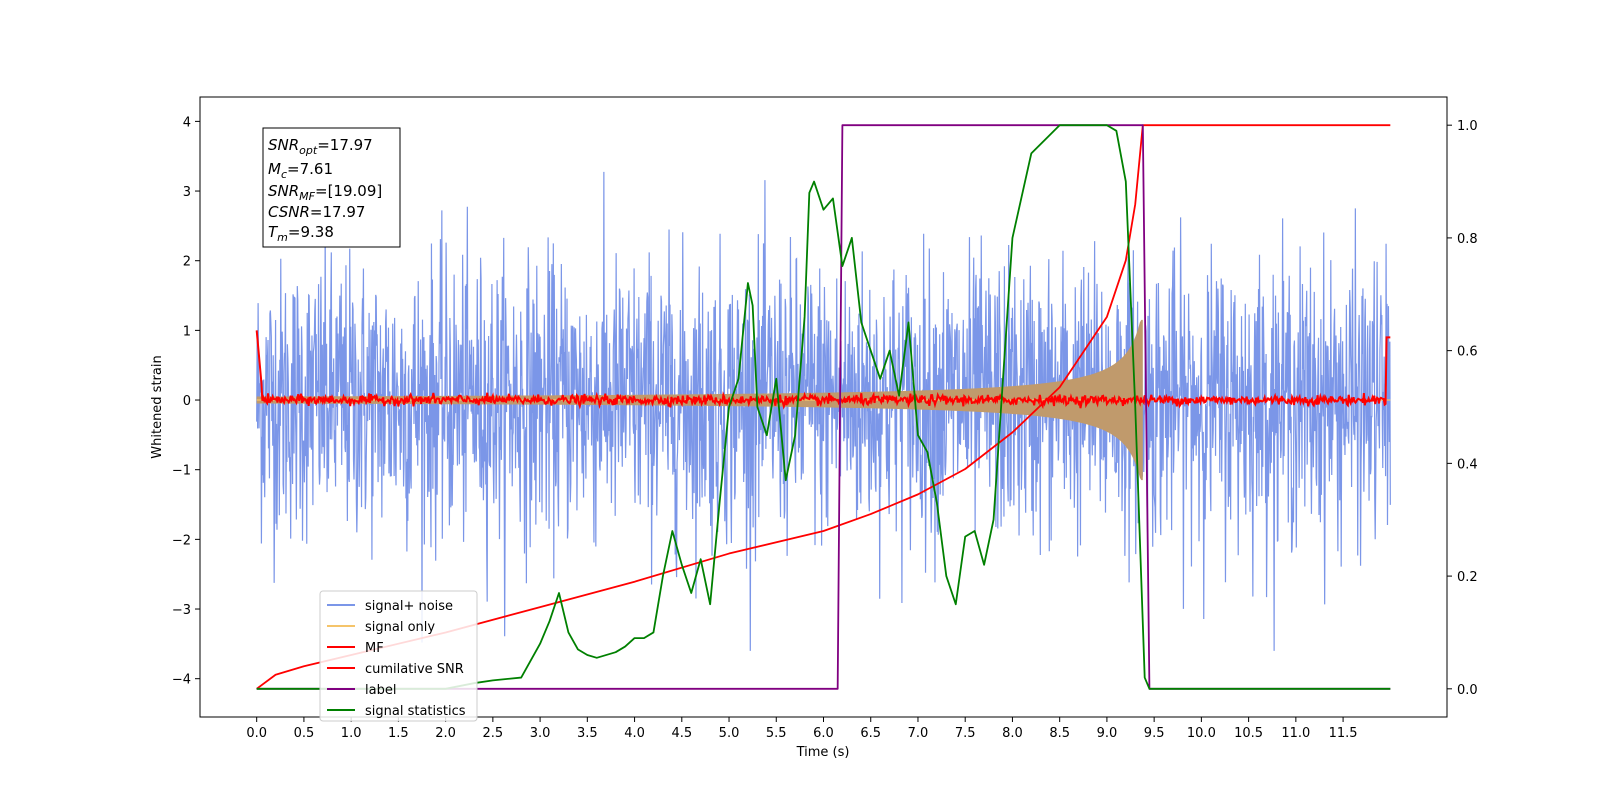  I want to click on y2-tick-label: 0.8, so click(1467, 239).